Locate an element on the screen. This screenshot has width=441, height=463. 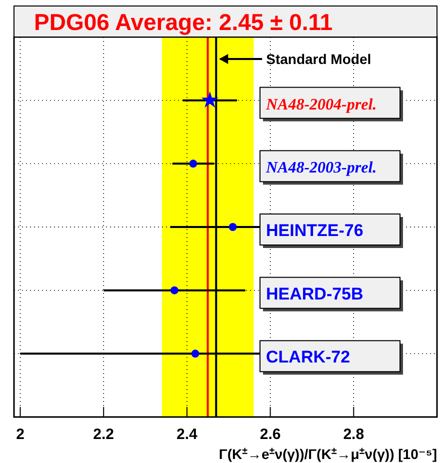
x-tick-label: 2.8 is located at coordinates (353, 434).